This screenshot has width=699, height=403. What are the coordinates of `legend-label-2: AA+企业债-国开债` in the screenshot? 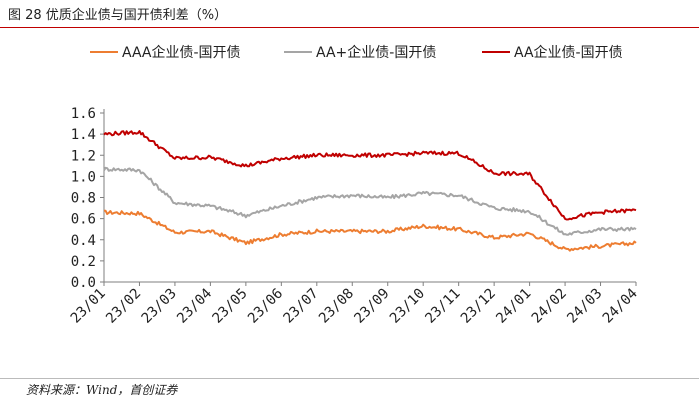 It's located at (376, 52).